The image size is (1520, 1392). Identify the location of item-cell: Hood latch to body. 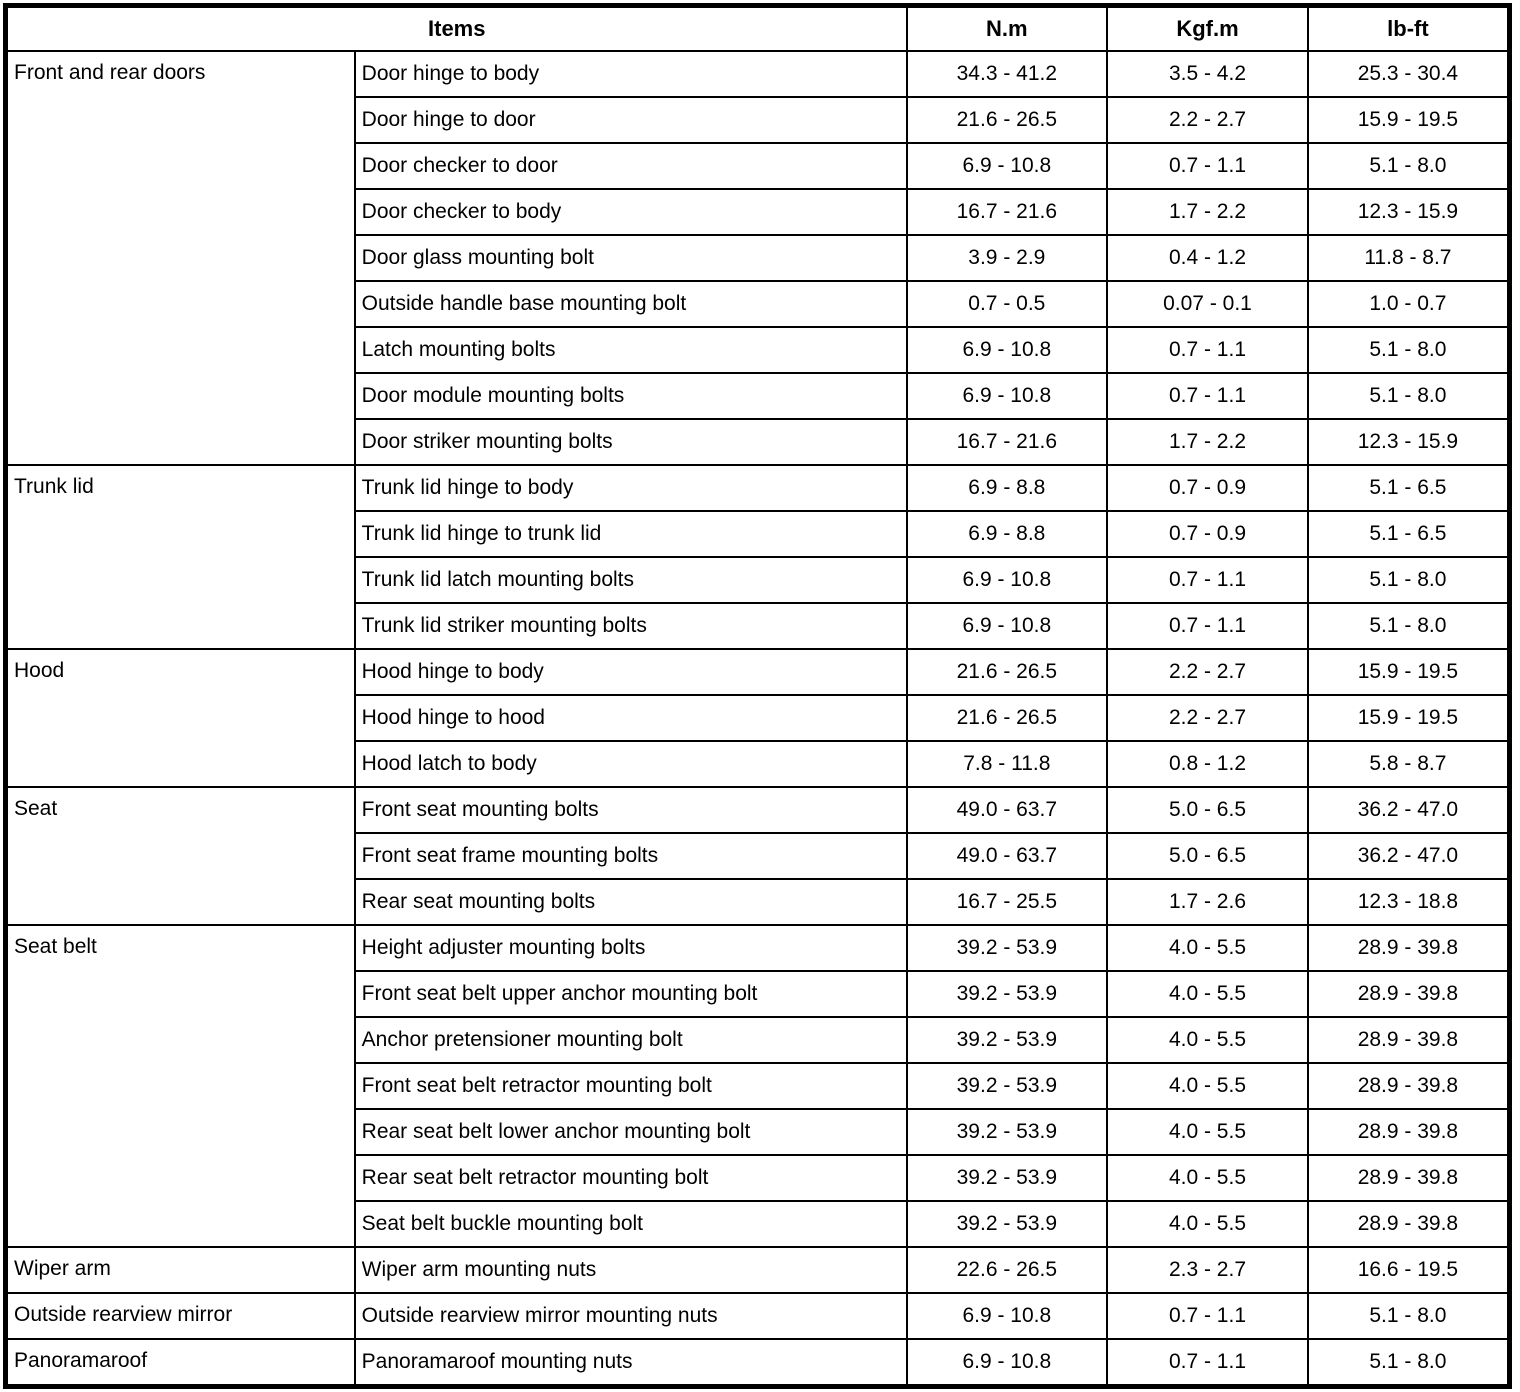
(630, 764).